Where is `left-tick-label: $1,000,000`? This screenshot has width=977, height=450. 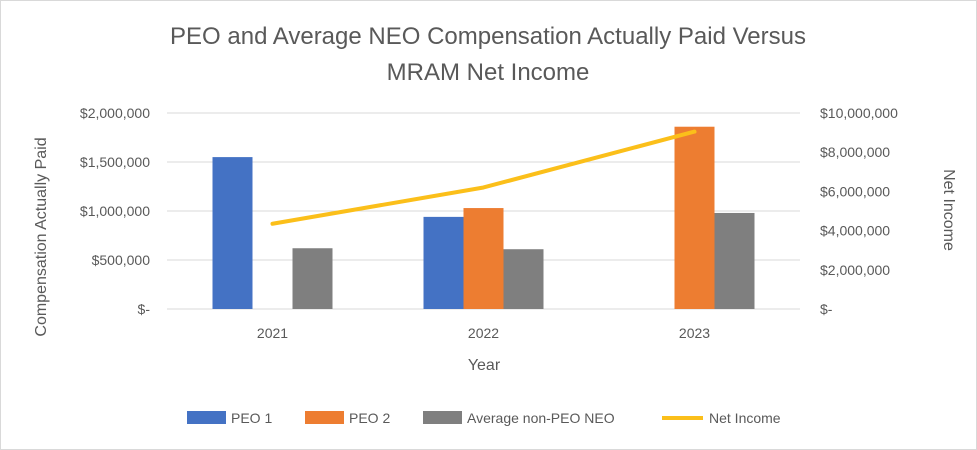
left-tick-label: $1,000,000 is located at coordinates (115, 211).